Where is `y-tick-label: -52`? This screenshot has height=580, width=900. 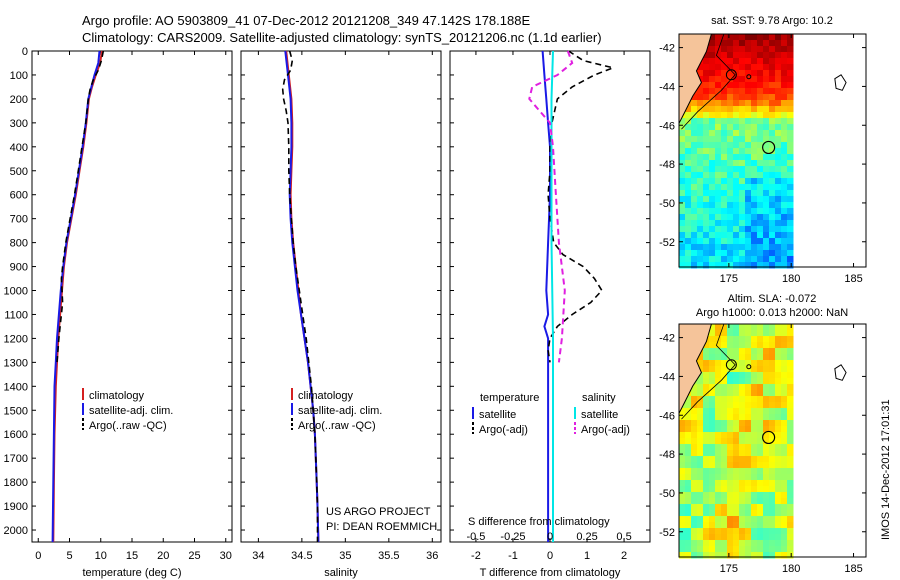 y-tick-label: -52 is located at coordinates (667, 533).